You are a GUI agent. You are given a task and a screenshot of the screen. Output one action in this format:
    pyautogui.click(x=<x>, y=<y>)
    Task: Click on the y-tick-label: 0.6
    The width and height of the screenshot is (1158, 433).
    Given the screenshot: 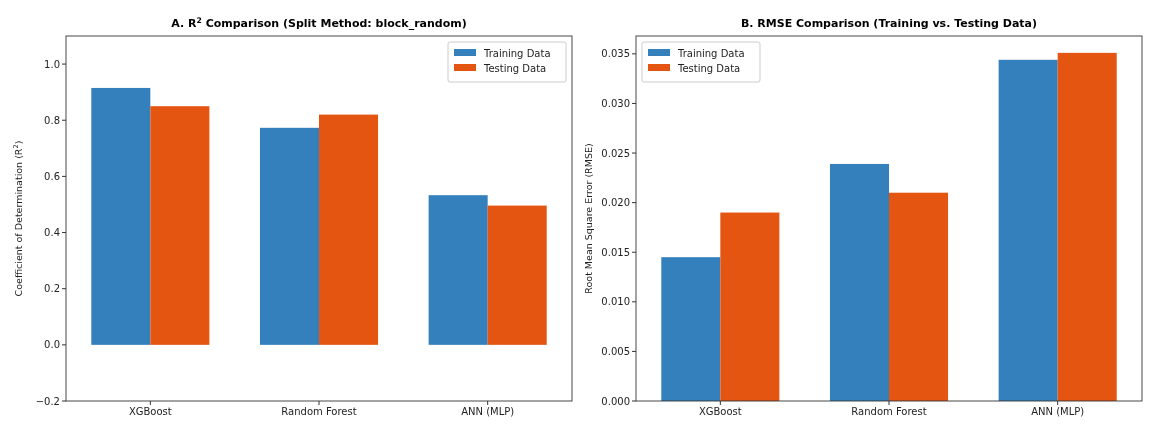 What is the action you would take?
    pyautogui.click(x=52, y=176)
    